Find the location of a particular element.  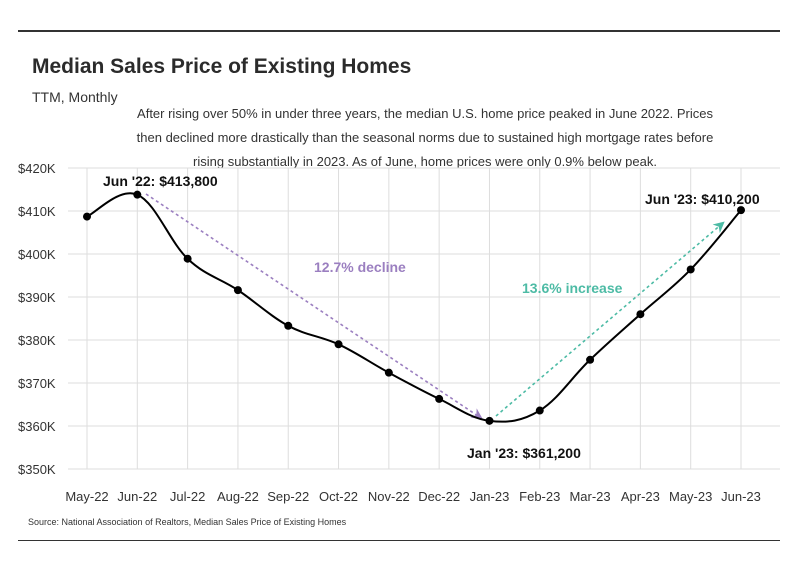

x-tick-label: Apr-23 is located at coordinates (640, 496).